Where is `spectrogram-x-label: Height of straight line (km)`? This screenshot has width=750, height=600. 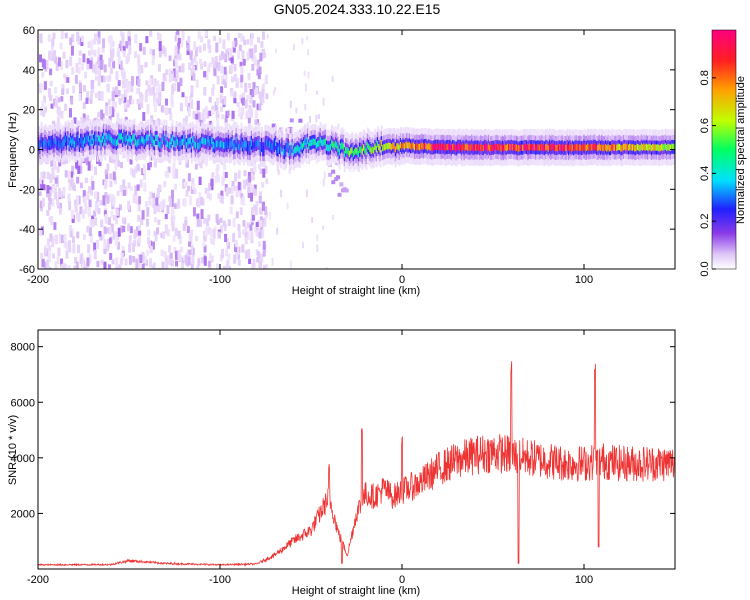
spectrogram-x-label: Height of straight line (km) is located at coordinates (356, 291).